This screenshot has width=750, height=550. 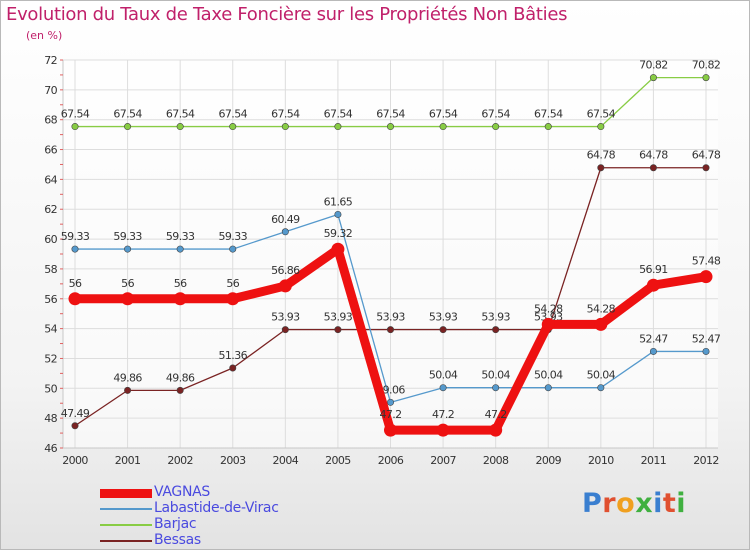 What do you see at coordinates (669, 503) in the screenshot?
I see `logo-letter: t` at bounding box center [669, 503].